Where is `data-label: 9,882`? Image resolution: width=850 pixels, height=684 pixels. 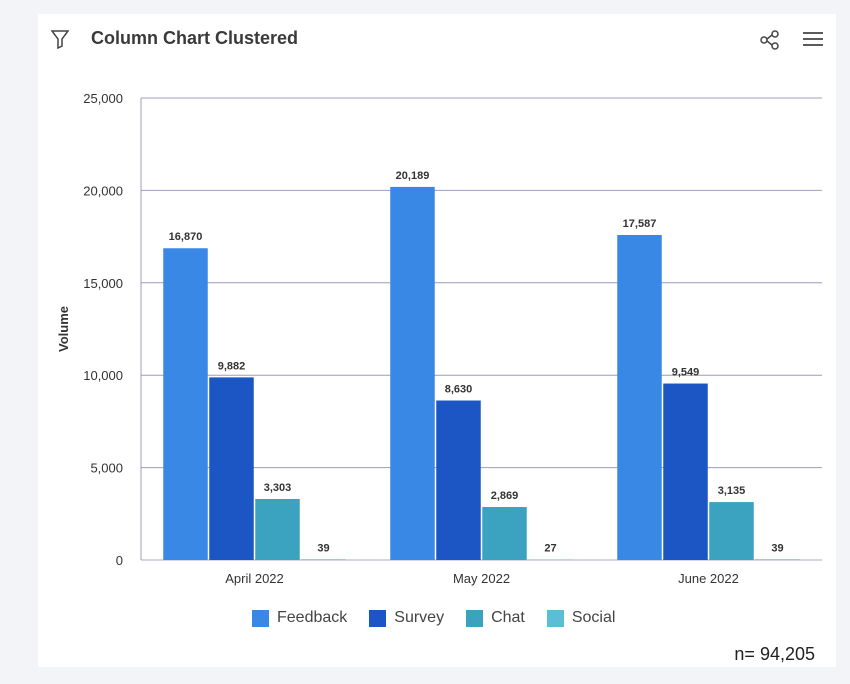
data-label: 9,882 is located at coordinates (232, 366).